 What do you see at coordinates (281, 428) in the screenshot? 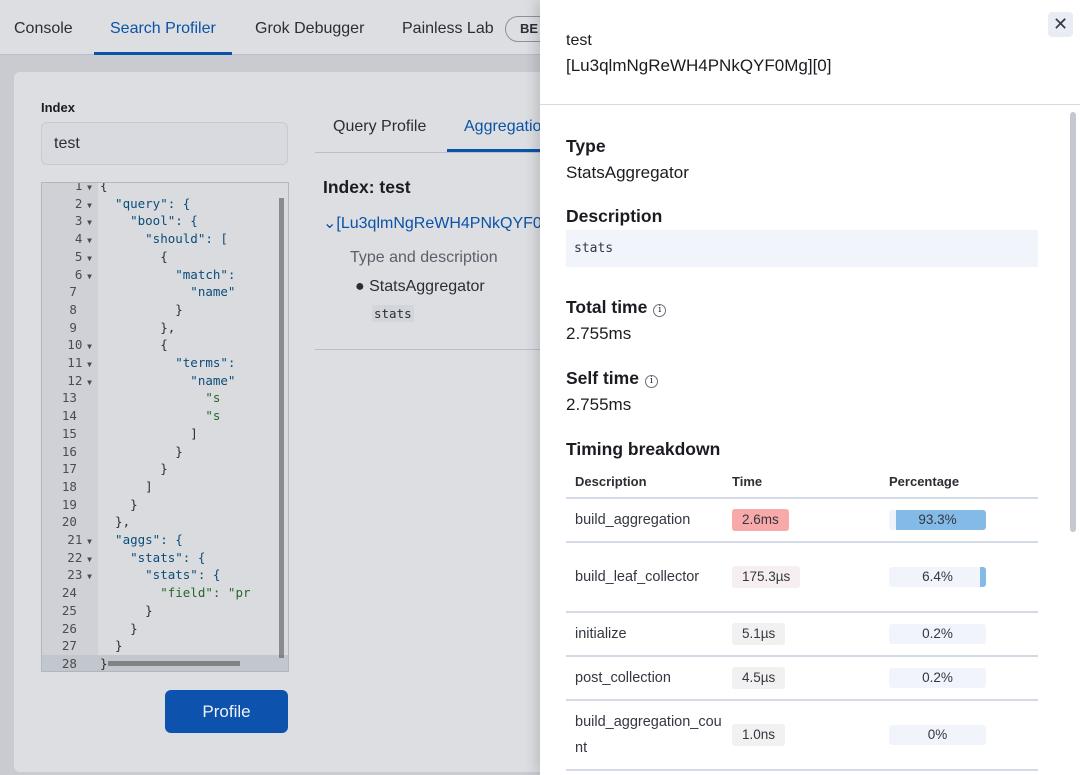
I see `editor-vertical-scrollbar` at bounding box center [281, 428].